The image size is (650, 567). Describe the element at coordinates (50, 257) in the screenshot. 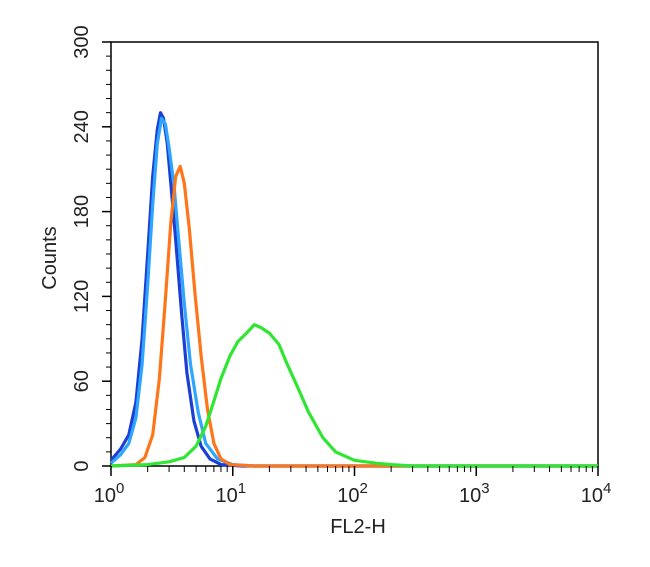

I see `y-axis-label: Counts` at that location.